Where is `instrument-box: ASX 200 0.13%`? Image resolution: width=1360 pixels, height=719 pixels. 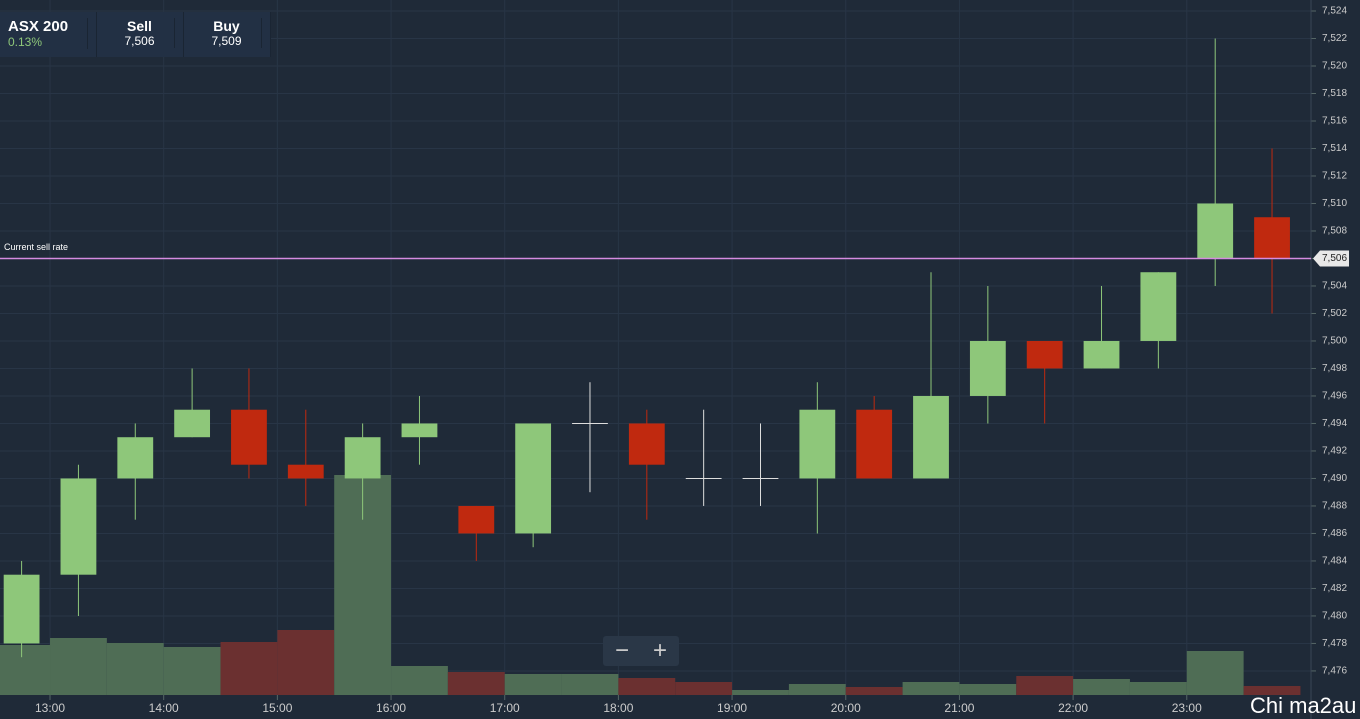 instrument-box: ASX 200 0.13% is located at coordinates (48, 34).